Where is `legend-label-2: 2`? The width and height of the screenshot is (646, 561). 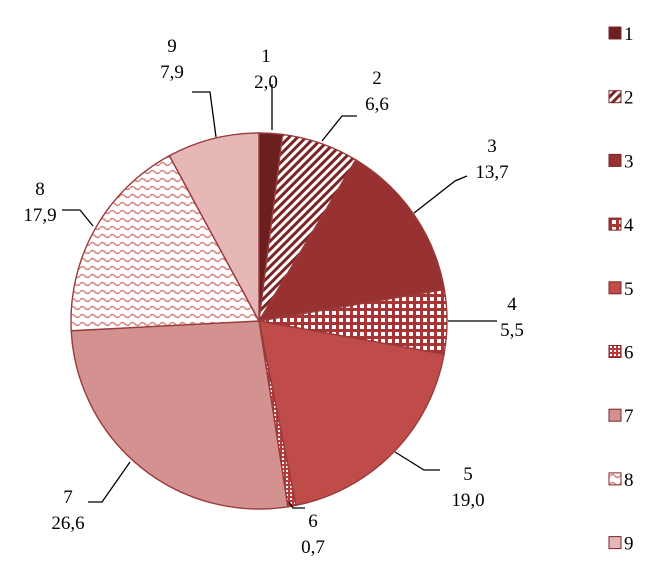
legend-label-2: 2 is located at coordinates (629, 98).